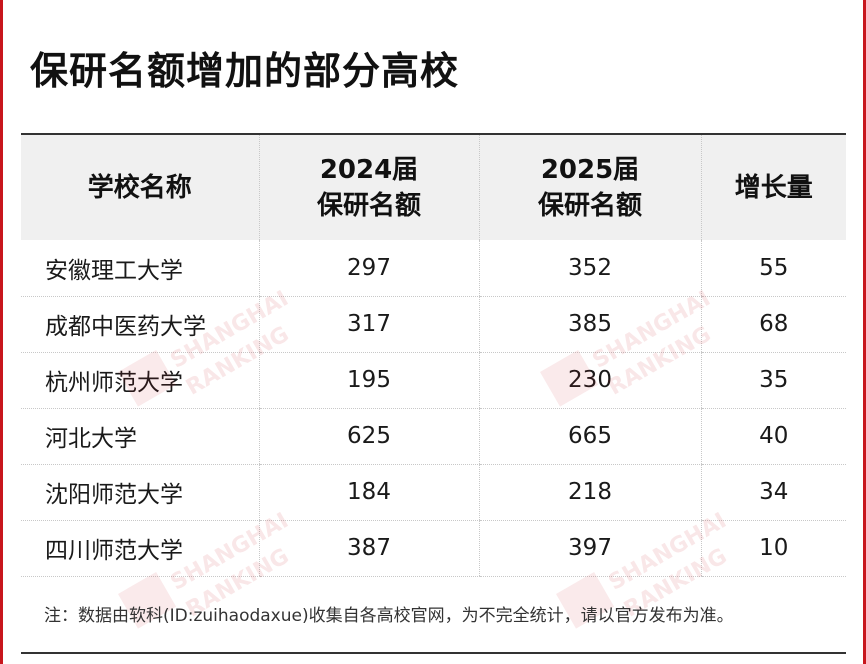  What do you see at coordinates (773, 186) in the screenshot?
I see `header-increase: 增长量` at bounding box center [773, 186].